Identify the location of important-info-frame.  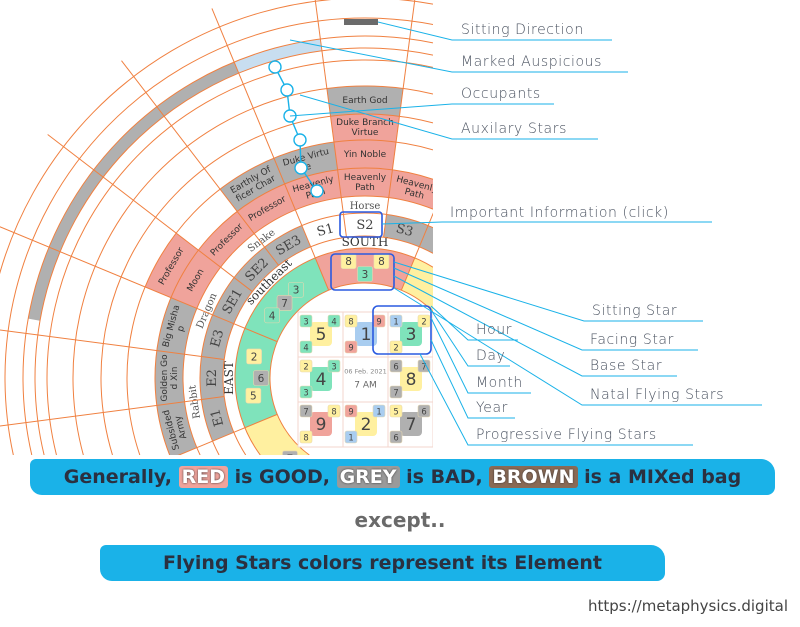
(361, 224).